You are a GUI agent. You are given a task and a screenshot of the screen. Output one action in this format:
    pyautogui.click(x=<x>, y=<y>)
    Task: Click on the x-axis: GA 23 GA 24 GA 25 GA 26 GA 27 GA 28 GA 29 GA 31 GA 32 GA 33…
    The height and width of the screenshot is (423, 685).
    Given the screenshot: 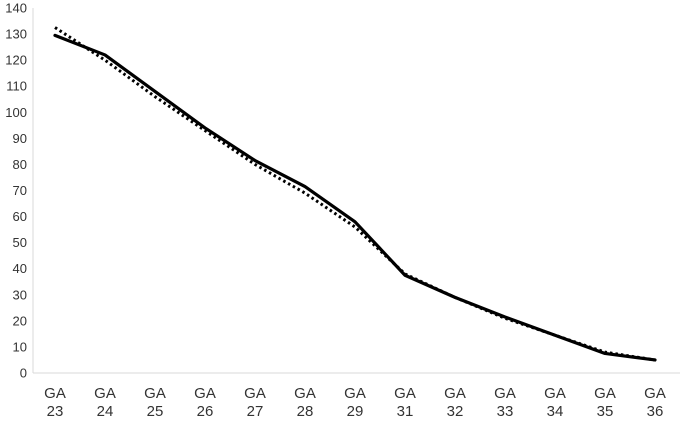 What is the action you would take?
    pyautogui.click(x=356, y=396)
    